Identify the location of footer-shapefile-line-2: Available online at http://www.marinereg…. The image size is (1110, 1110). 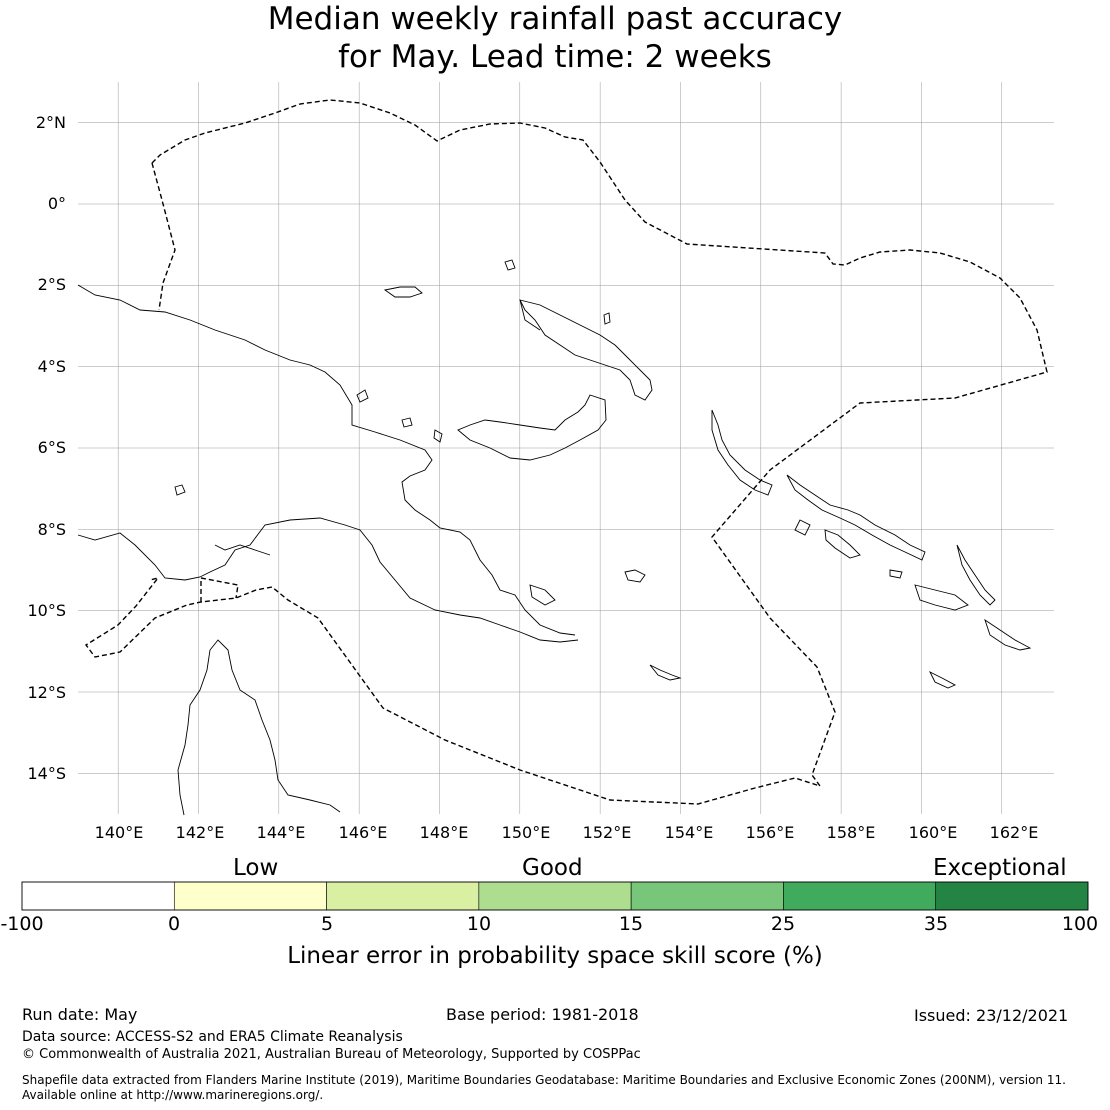
(173, 1095).